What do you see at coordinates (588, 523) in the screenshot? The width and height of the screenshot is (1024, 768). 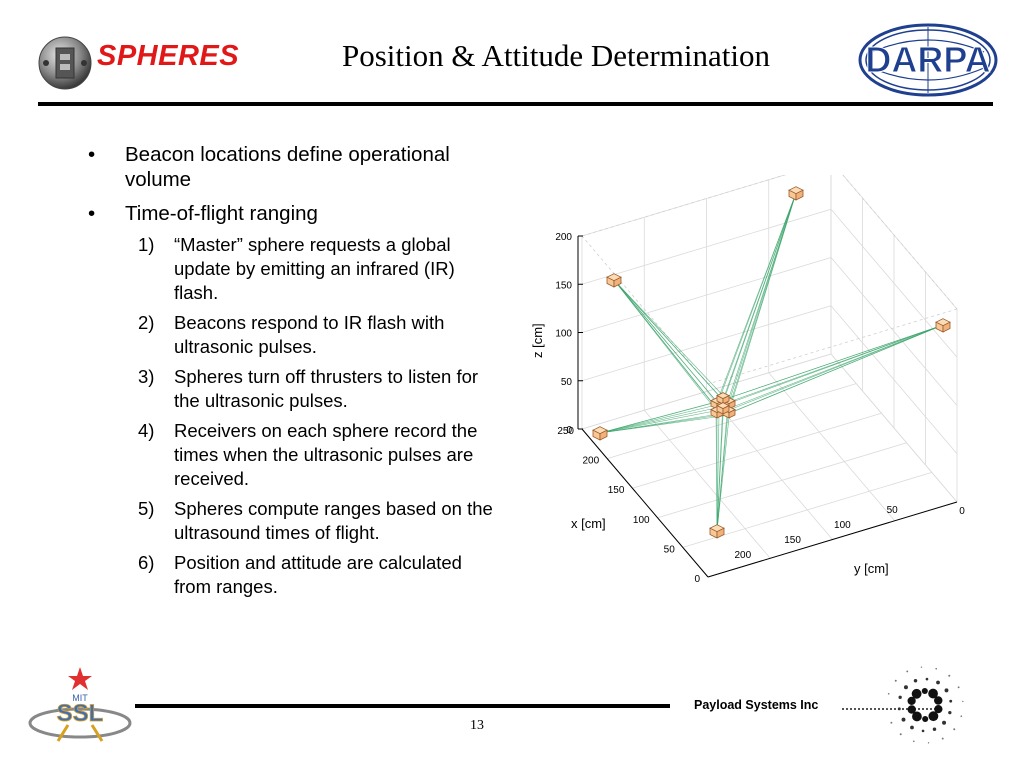 I see `x-axis-label: x [cm]` at bounding box center [588, 523].